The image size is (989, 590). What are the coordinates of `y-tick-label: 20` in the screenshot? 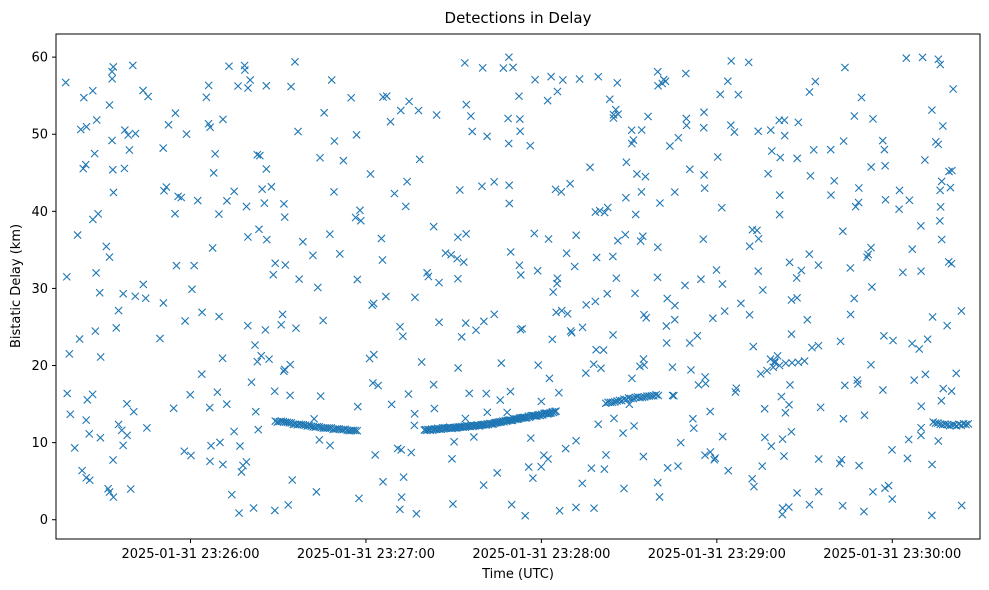 It's located at (39, 366).